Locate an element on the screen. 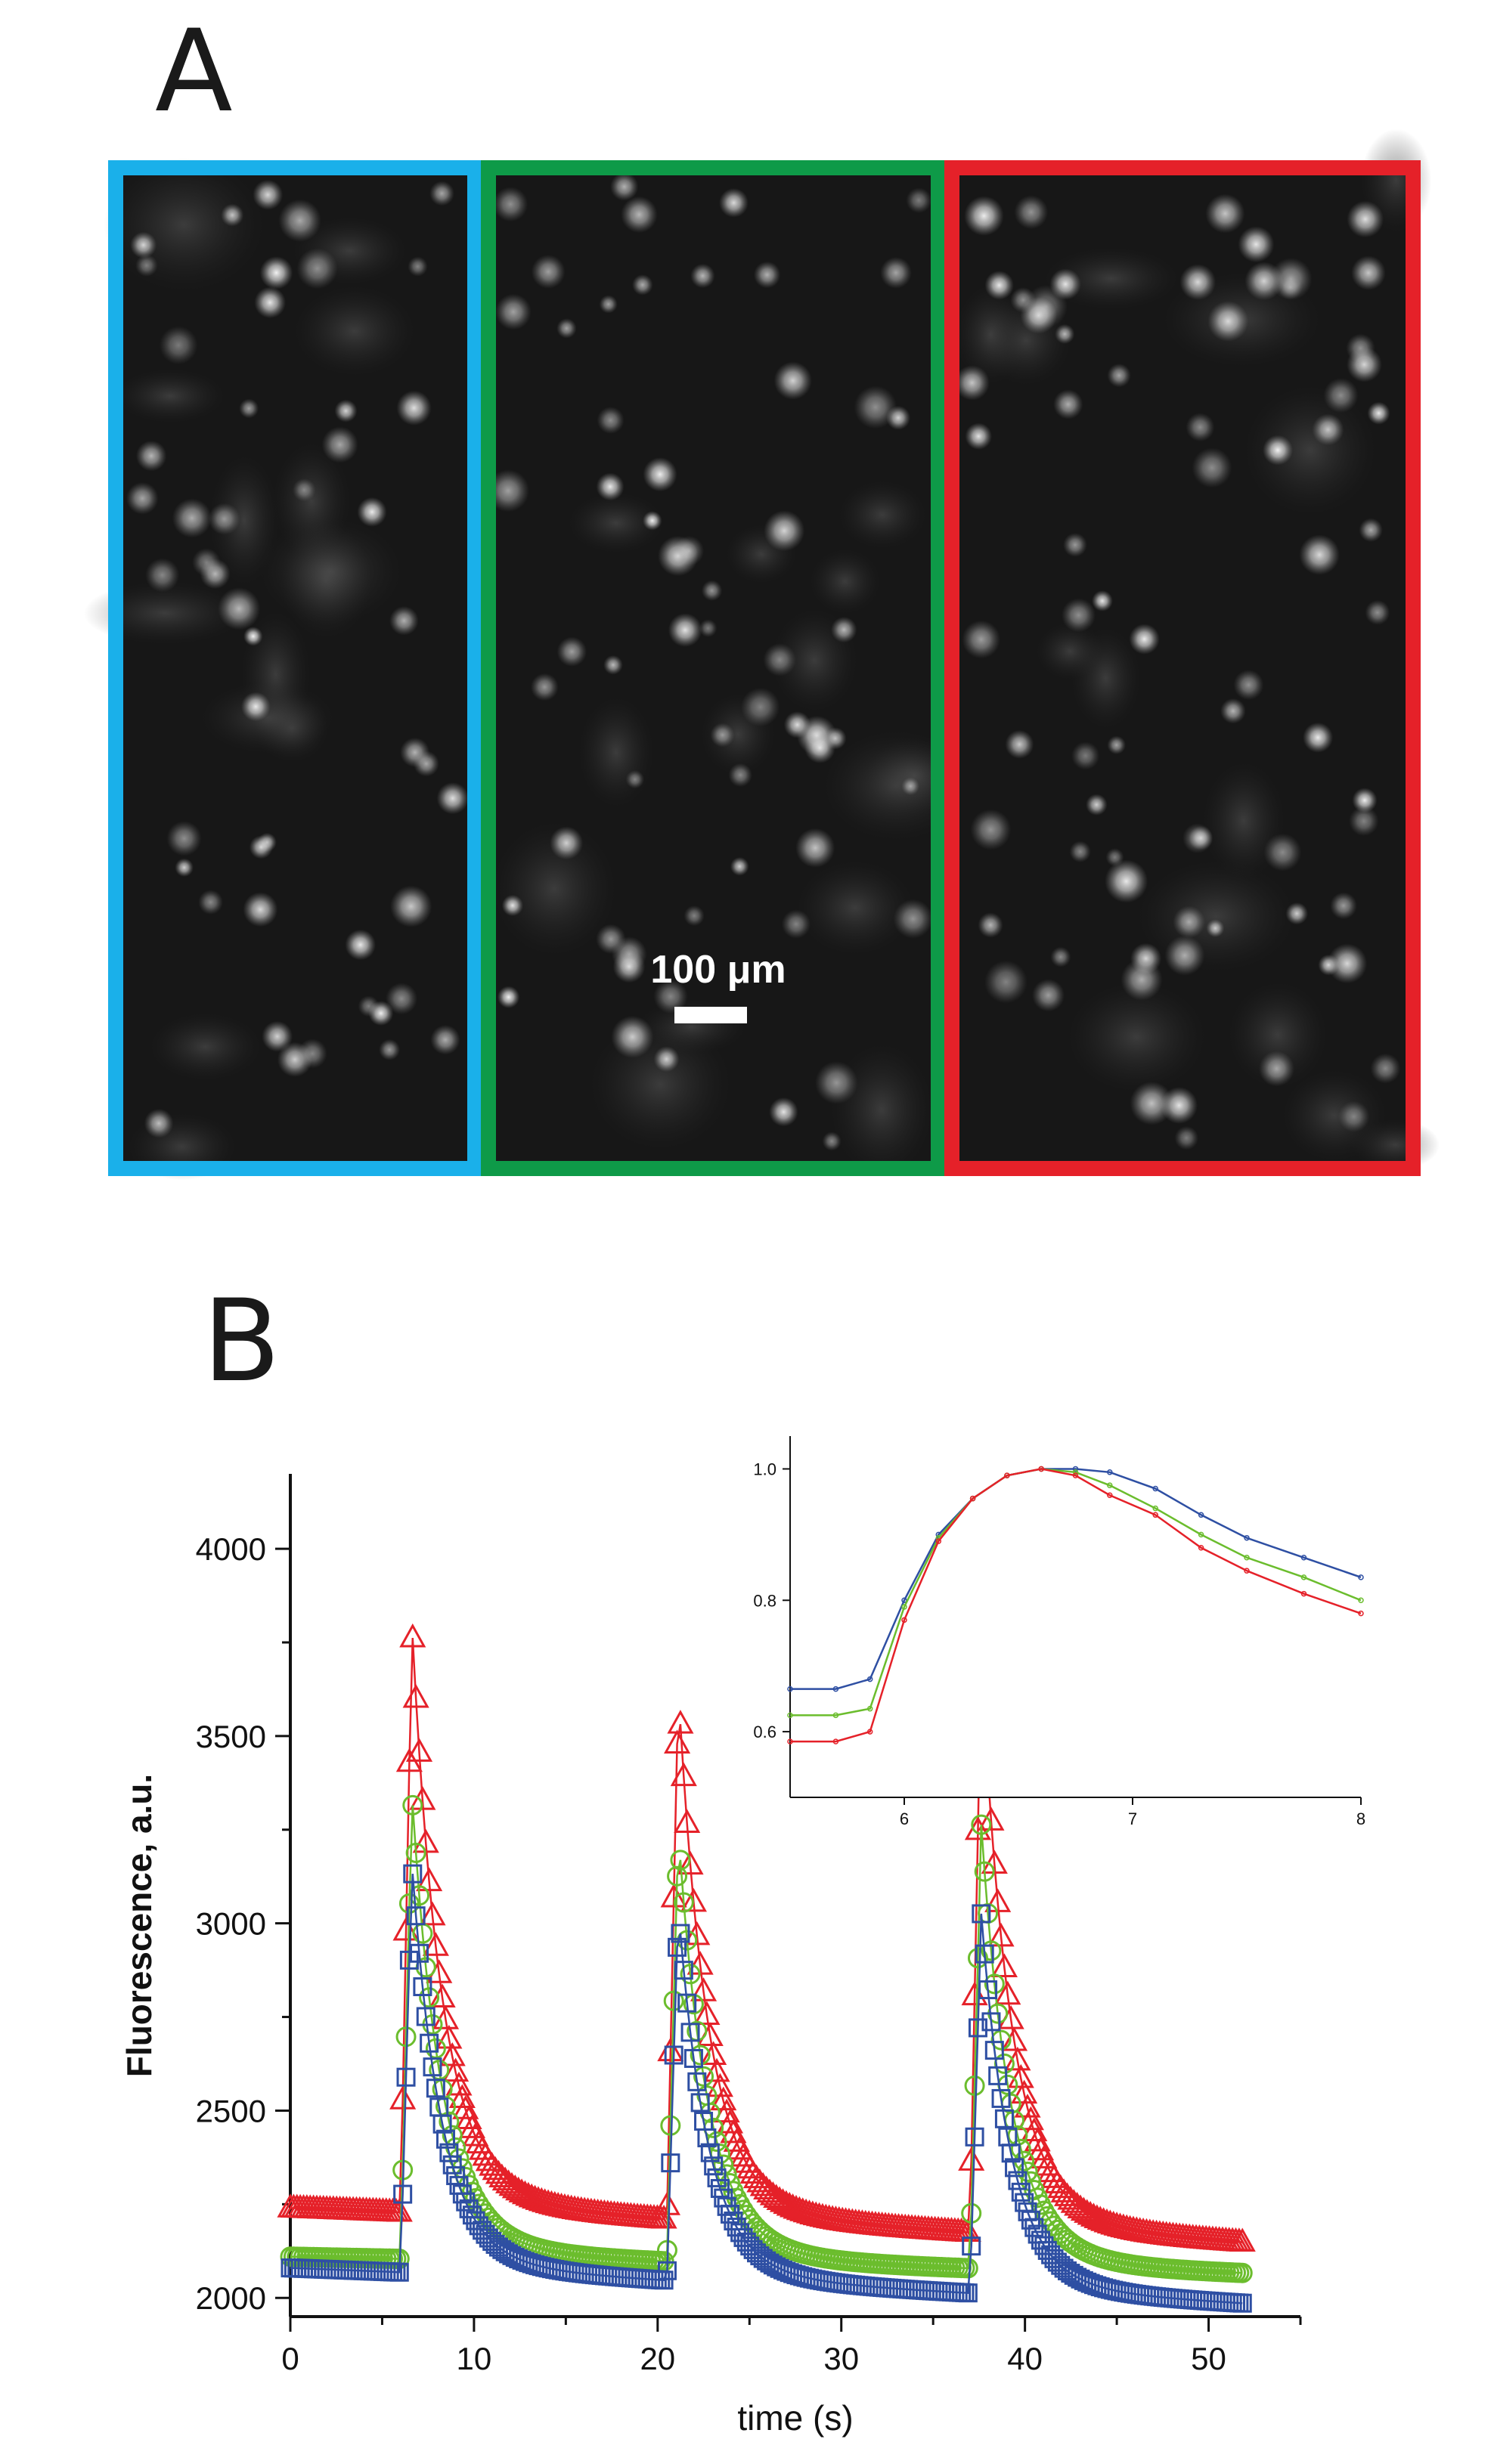  inset-line is located at coordinates (1076, 1605).